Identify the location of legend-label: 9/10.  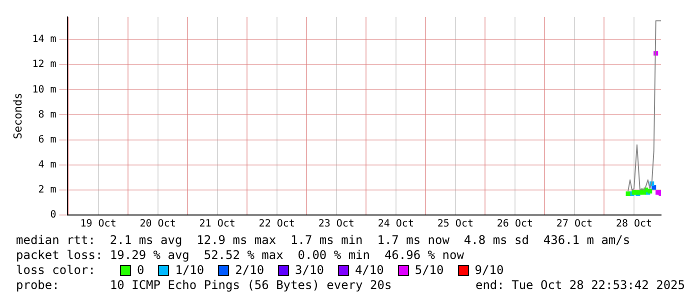
(489, 270).